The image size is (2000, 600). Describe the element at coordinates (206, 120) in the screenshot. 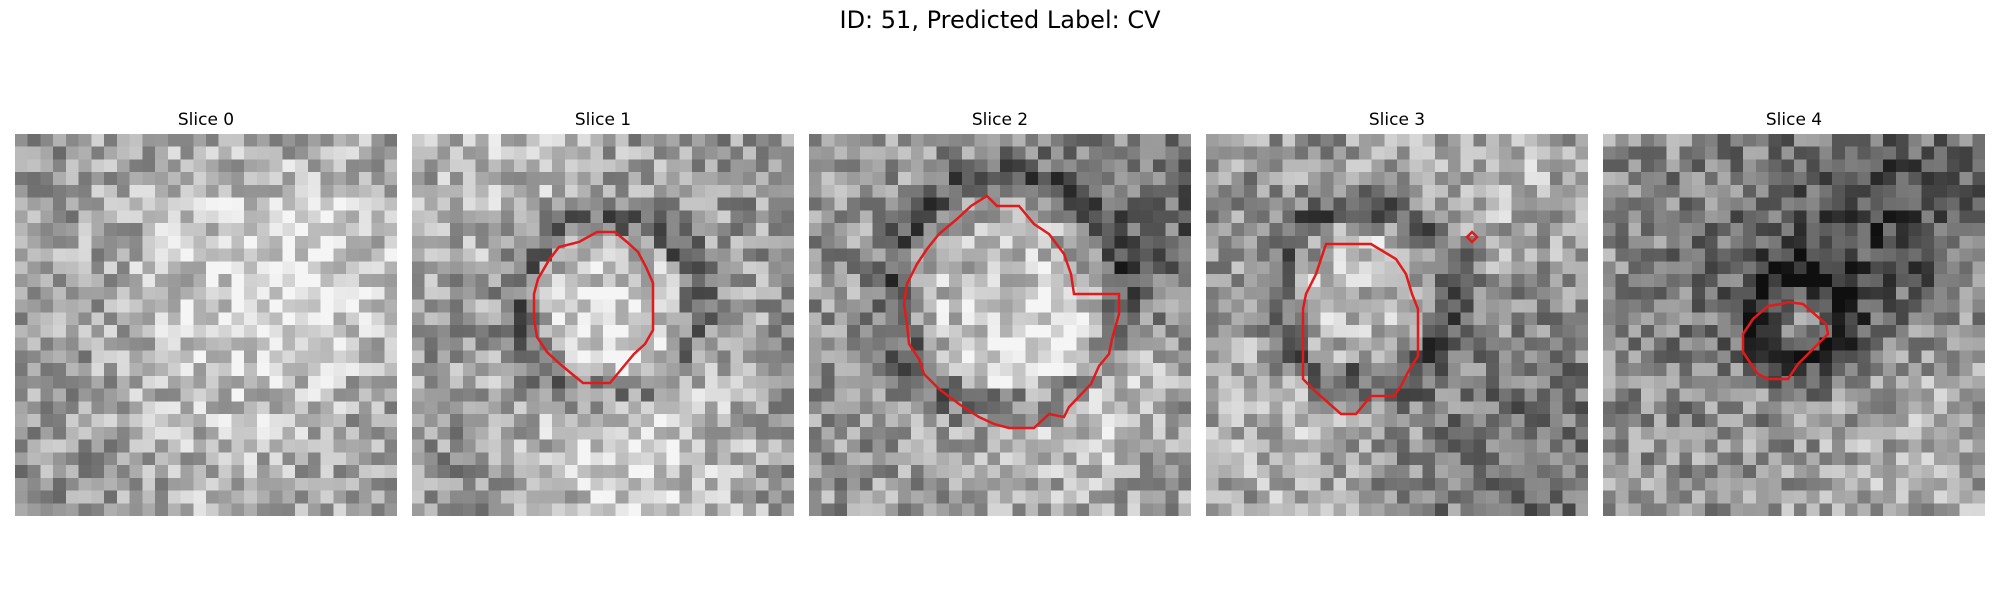

I see `slice-title: Slice 0` at that location.